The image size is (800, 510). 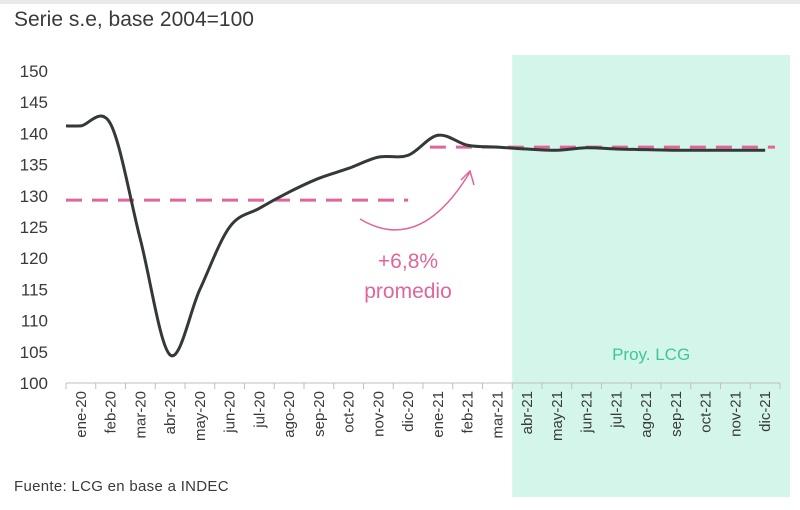 I want to click on x-tick-label: abr-20, so click(x=170, y=412).